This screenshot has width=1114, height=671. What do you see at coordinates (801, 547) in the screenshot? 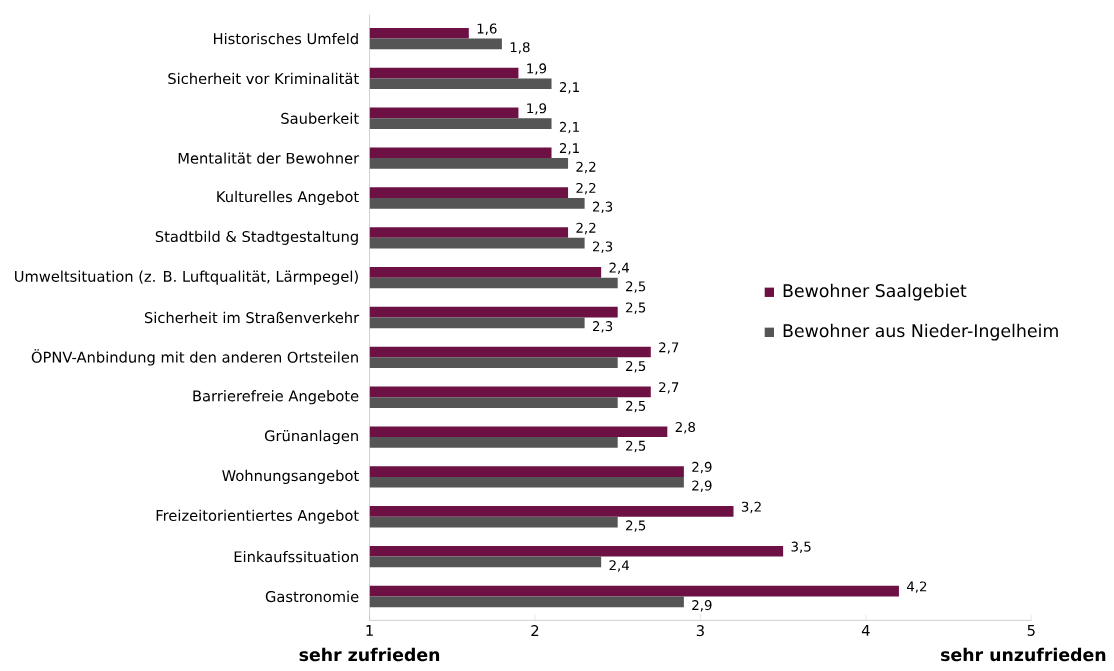
I see `data-label: 3,5` at bounding box center [801, 547].